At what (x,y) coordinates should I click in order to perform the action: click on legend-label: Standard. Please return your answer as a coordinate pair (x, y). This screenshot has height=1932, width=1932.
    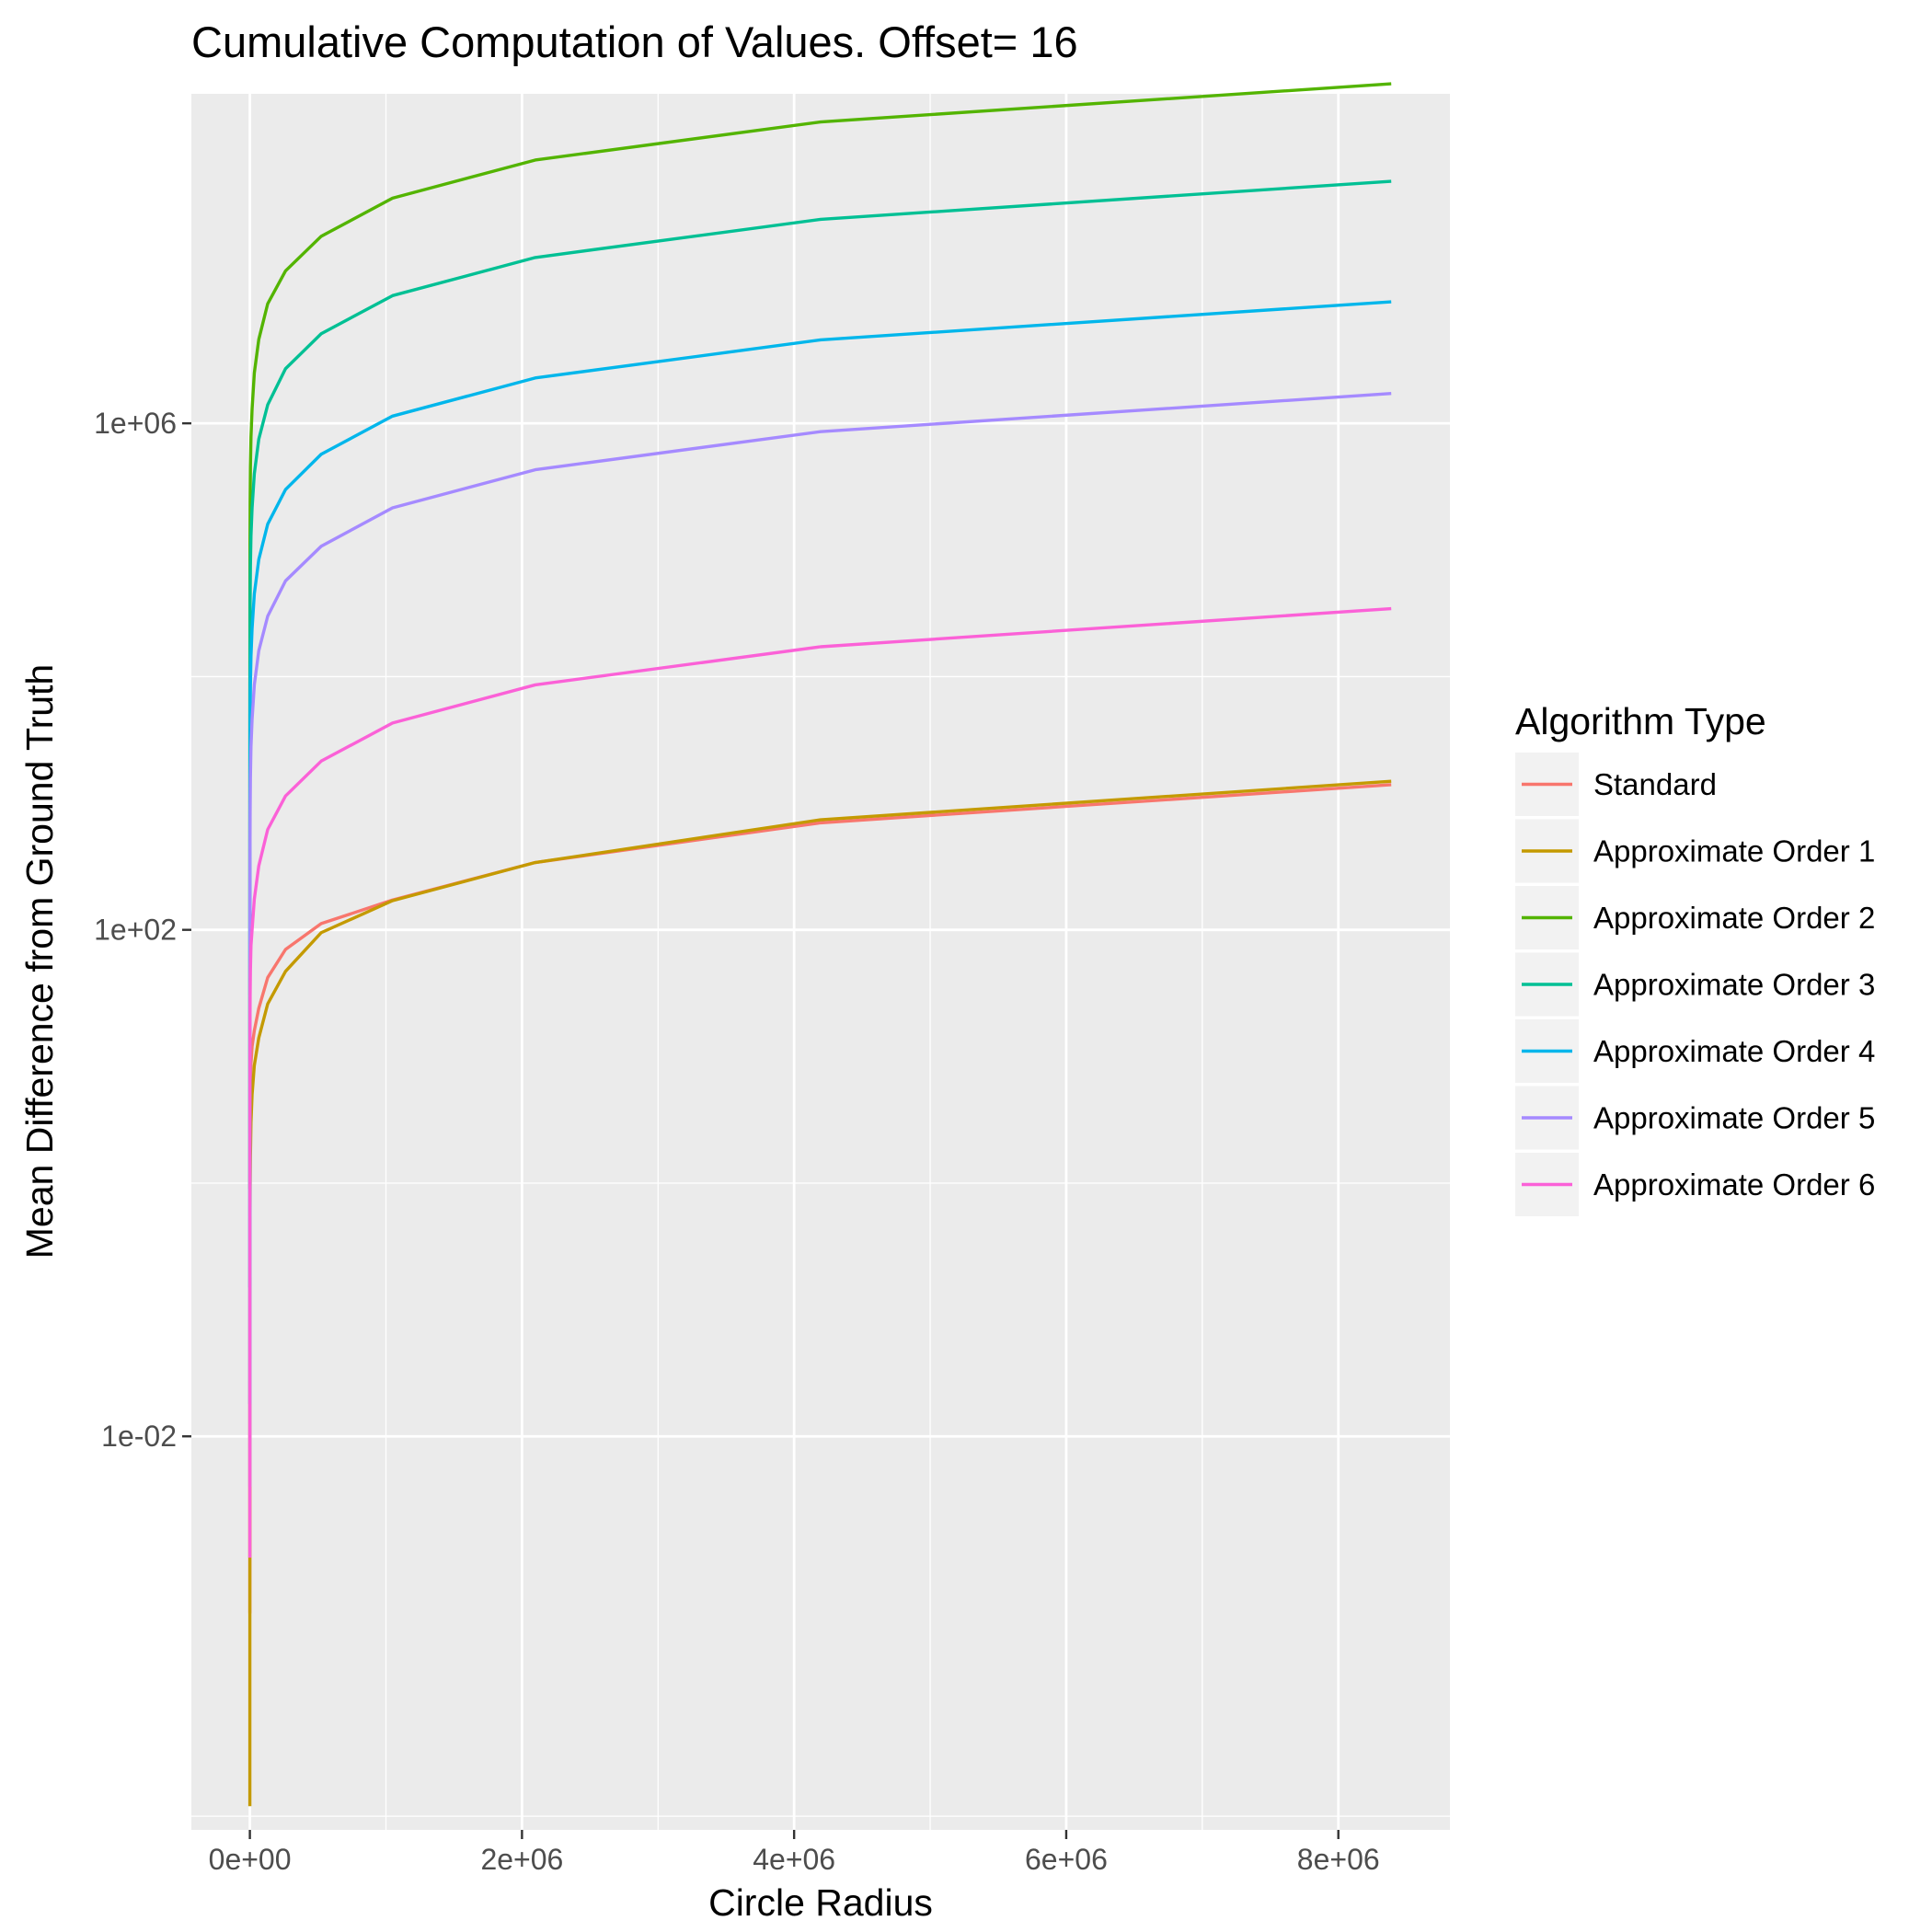
    Looking at the image, I should click on (1655, 784).